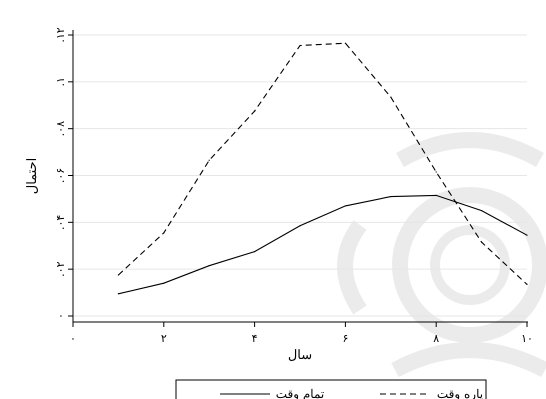 The height and width of the screenshot is (399, 546). I want to click on x-tick-label-5: ۱۰, so click(527, 338).